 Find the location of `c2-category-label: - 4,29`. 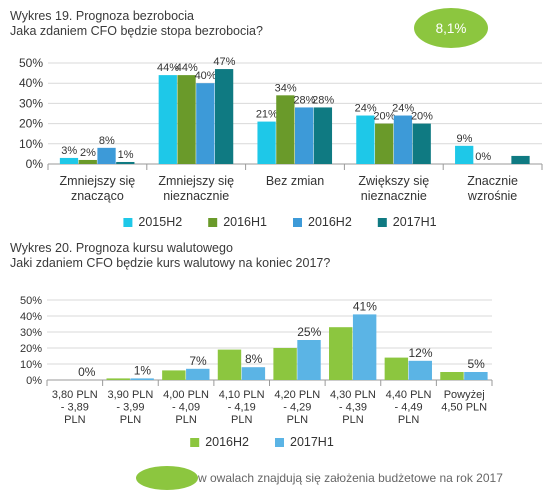

c2-category-label: - 4,29 is located at coordinates (297, 408).